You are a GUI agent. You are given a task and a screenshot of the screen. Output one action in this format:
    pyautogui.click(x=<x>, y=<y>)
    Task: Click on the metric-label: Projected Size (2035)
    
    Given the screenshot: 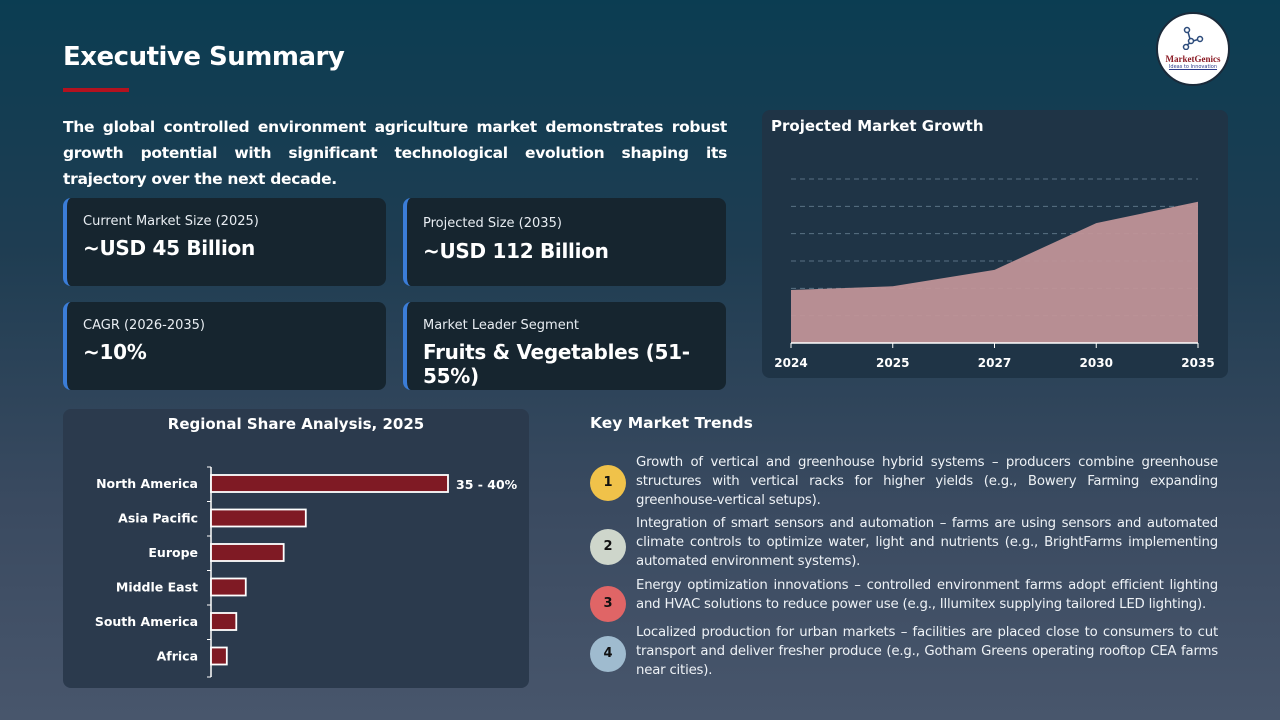 What is the action you would take?
    pyautogui.click(x=492, y=223)
    